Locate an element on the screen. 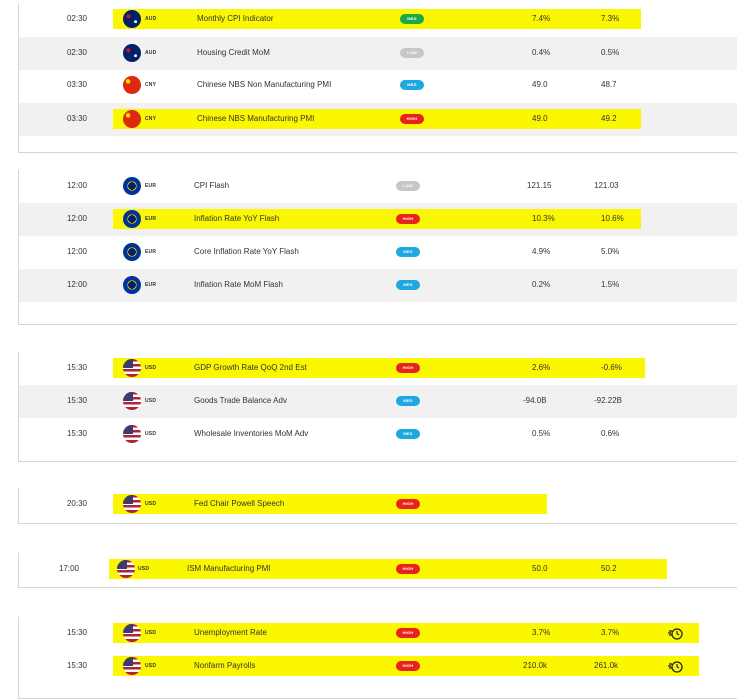 This screenshot has width=737, height=699. event-name: Core Inflation Rate YoY Flash is located at coordinates (246, 251).